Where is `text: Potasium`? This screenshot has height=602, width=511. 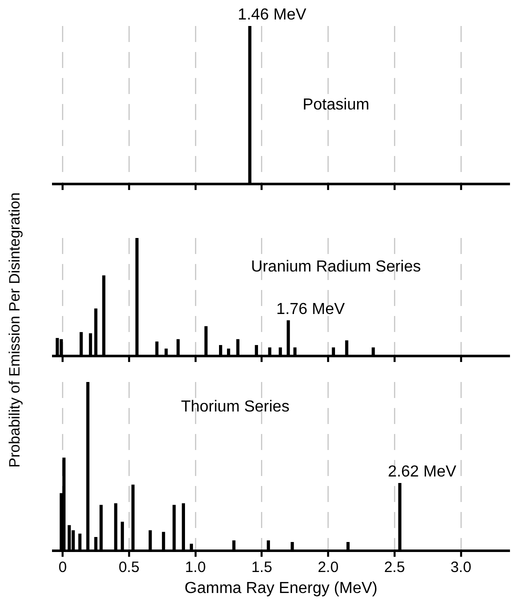 text: Potasium is located at coordinates (336, 105).